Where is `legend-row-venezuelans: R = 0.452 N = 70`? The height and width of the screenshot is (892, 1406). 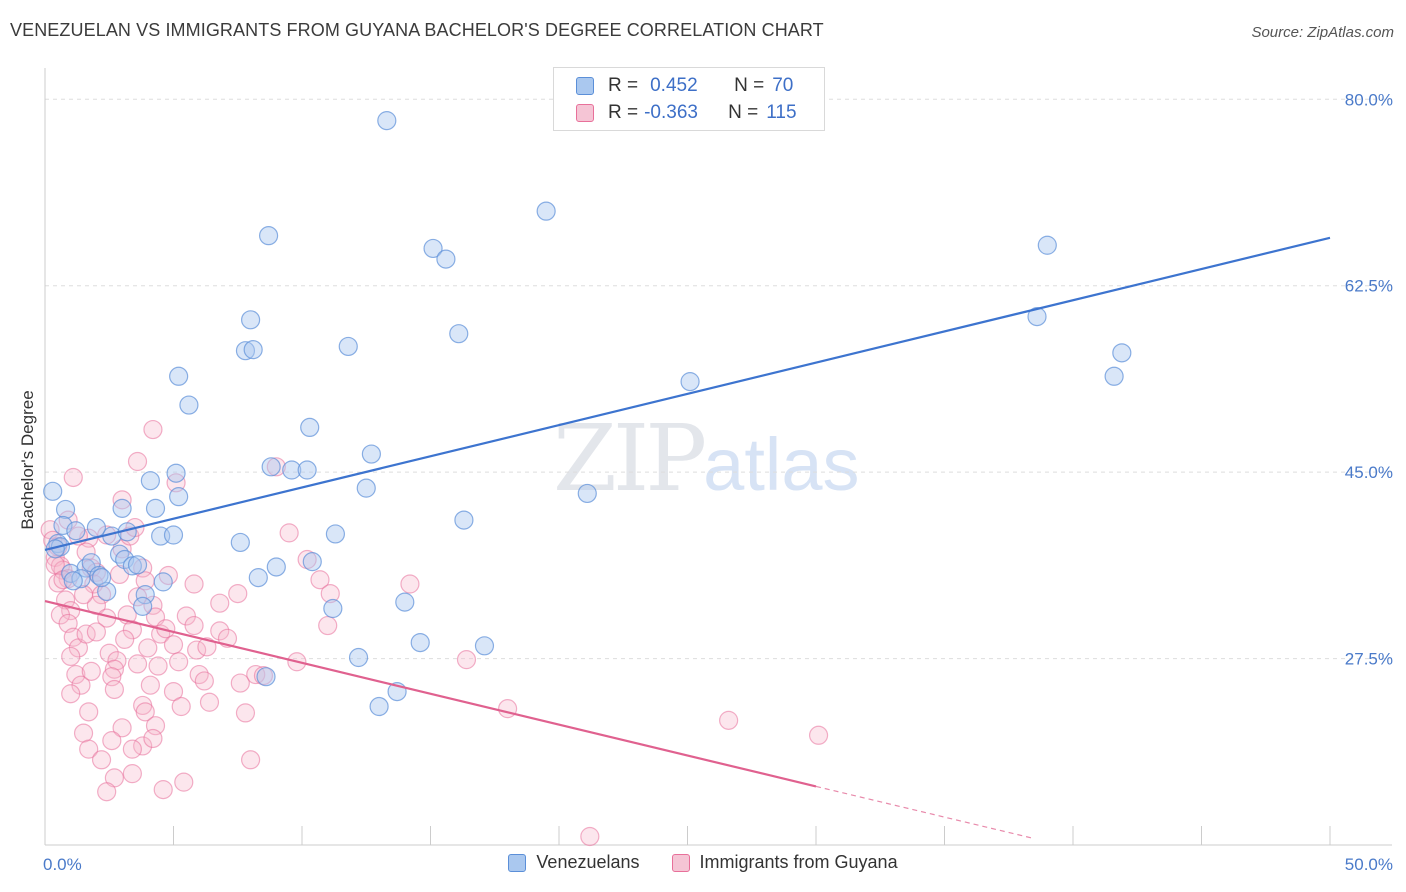 legend-row-venezuelans: R = 0.452 N = 70 is located at coordinates (684, 86).